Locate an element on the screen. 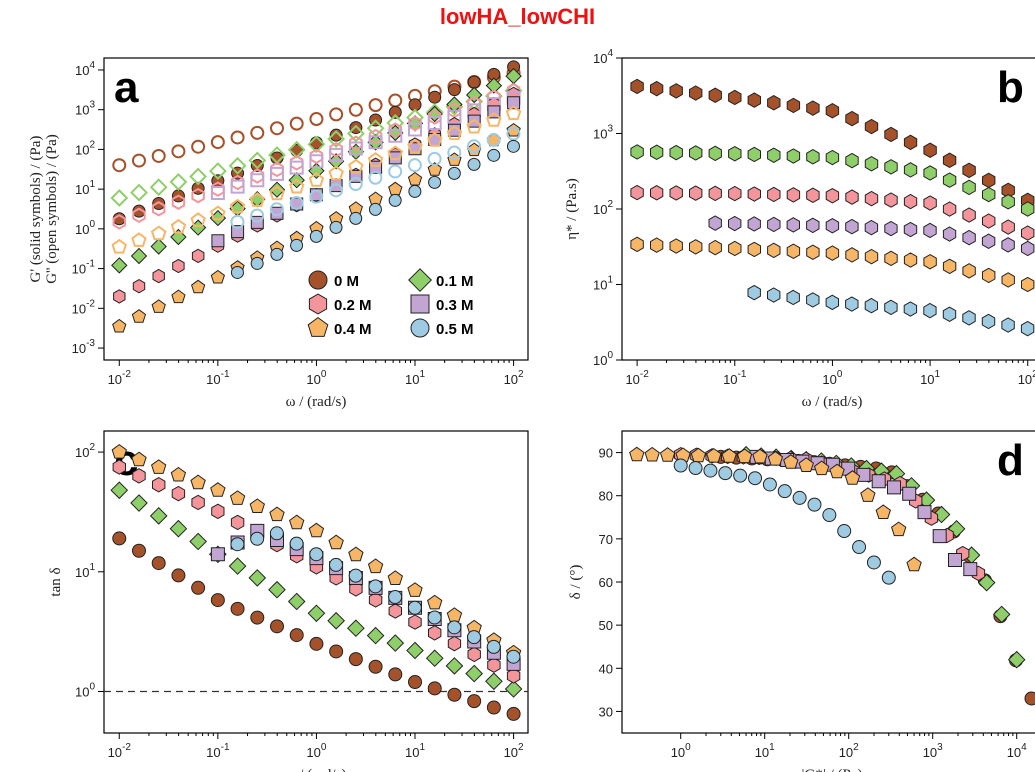  panel-b-ytick-label: 104 is located at coordinates (603, 57).